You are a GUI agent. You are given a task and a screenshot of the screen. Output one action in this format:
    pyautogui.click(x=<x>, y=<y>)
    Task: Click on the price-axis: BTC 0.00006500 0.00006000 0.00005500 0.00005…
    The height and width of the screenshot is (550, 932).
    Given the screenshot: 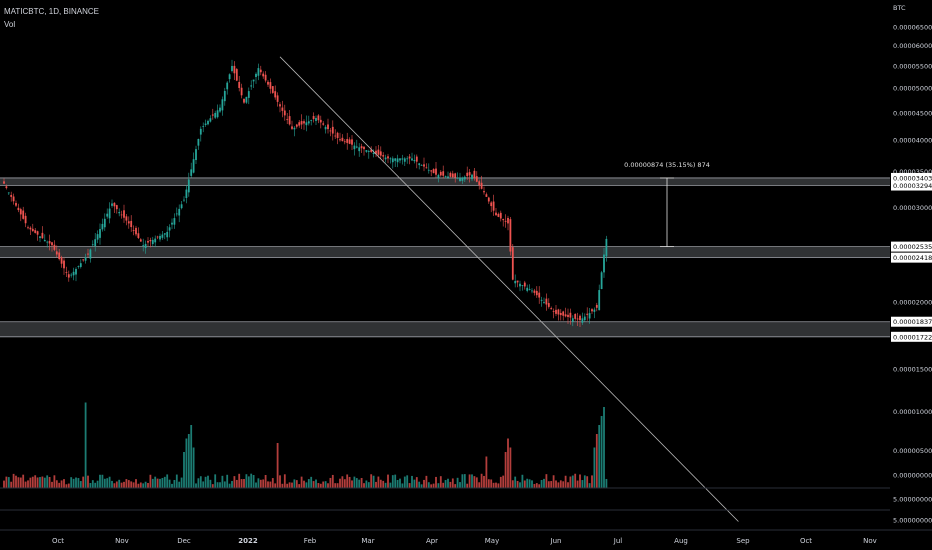 What is the action you would take?
    pyautogui.click(x=911, y=264)
    